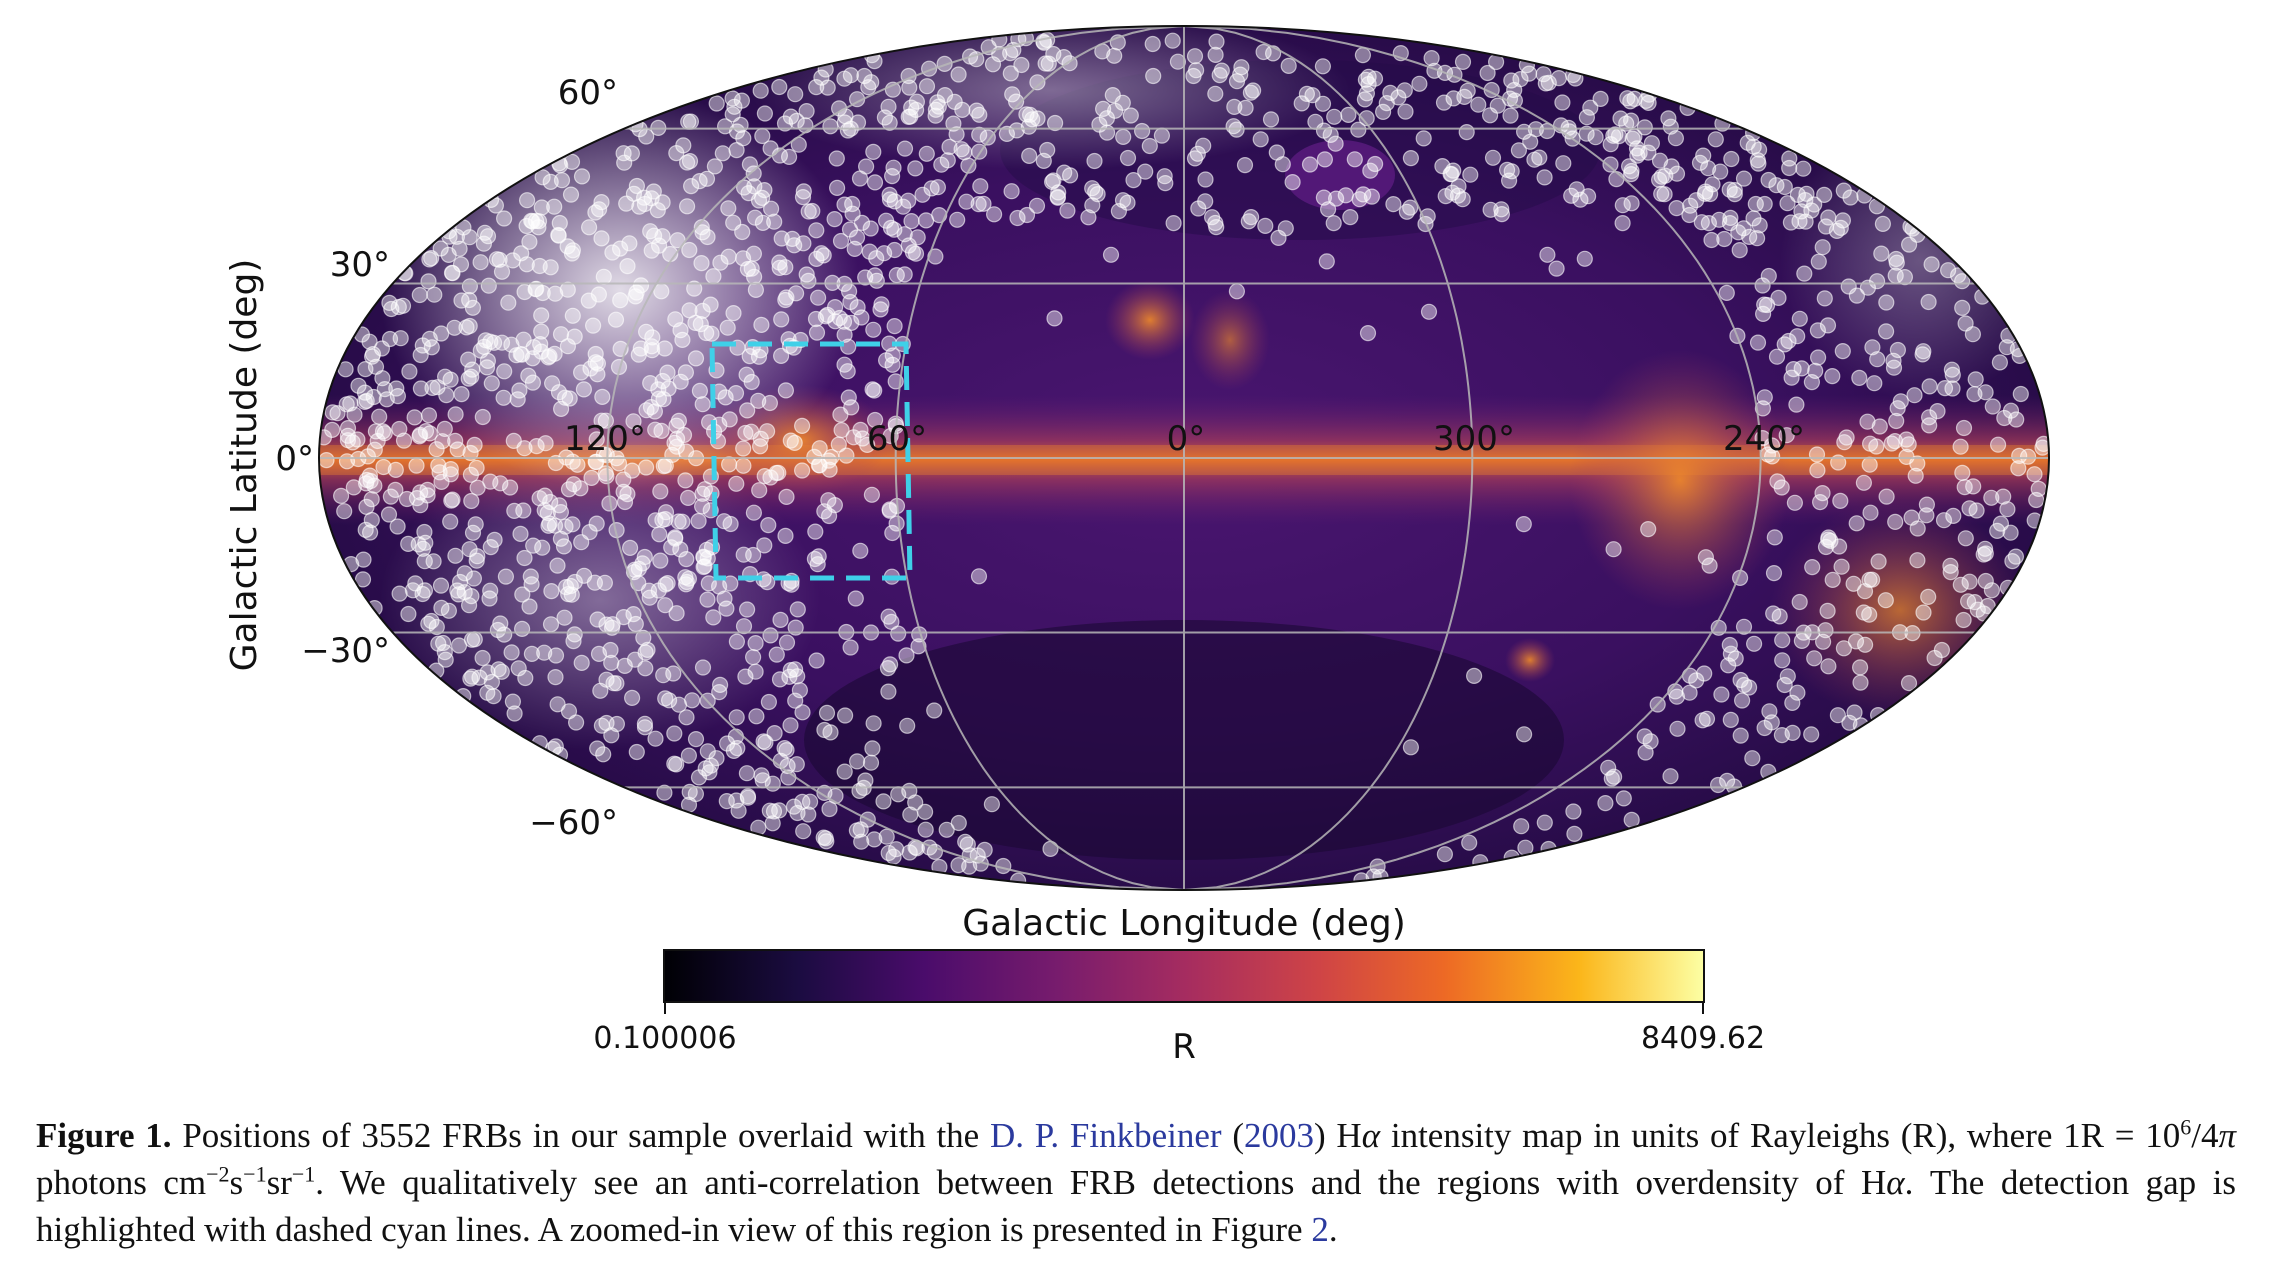  What do you see at coordinates (2227, 1135) in the screenshot?
I see `caption-pi: π` at bounding box center [2227, 1135].